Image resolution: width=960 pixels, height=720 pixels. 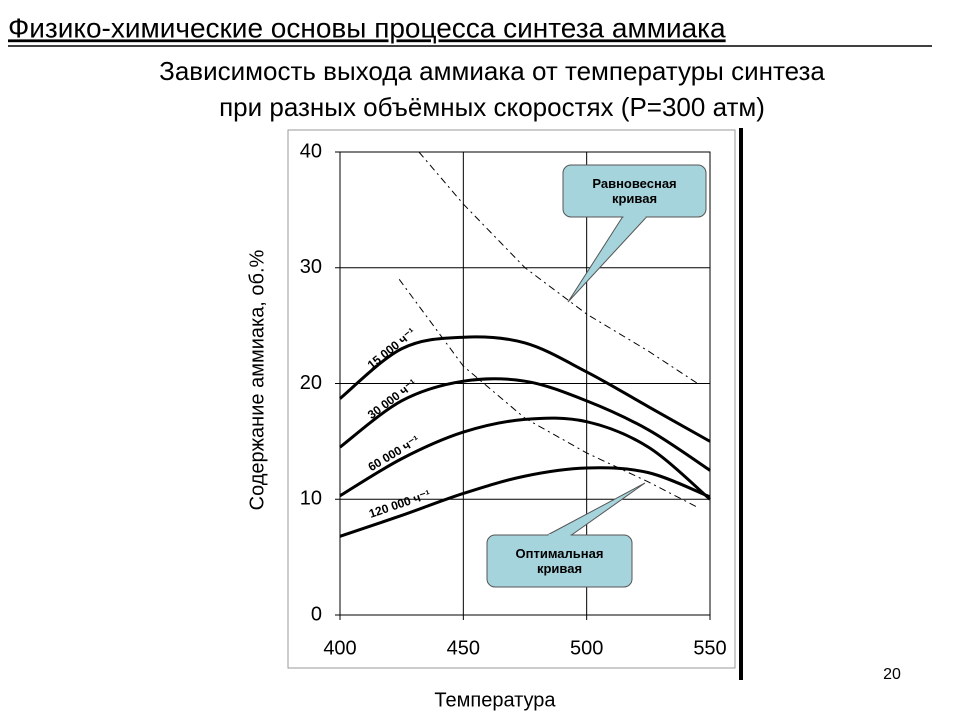 I want to click on callout-text: Оптимальная кривая, so click(x=559, y=561).